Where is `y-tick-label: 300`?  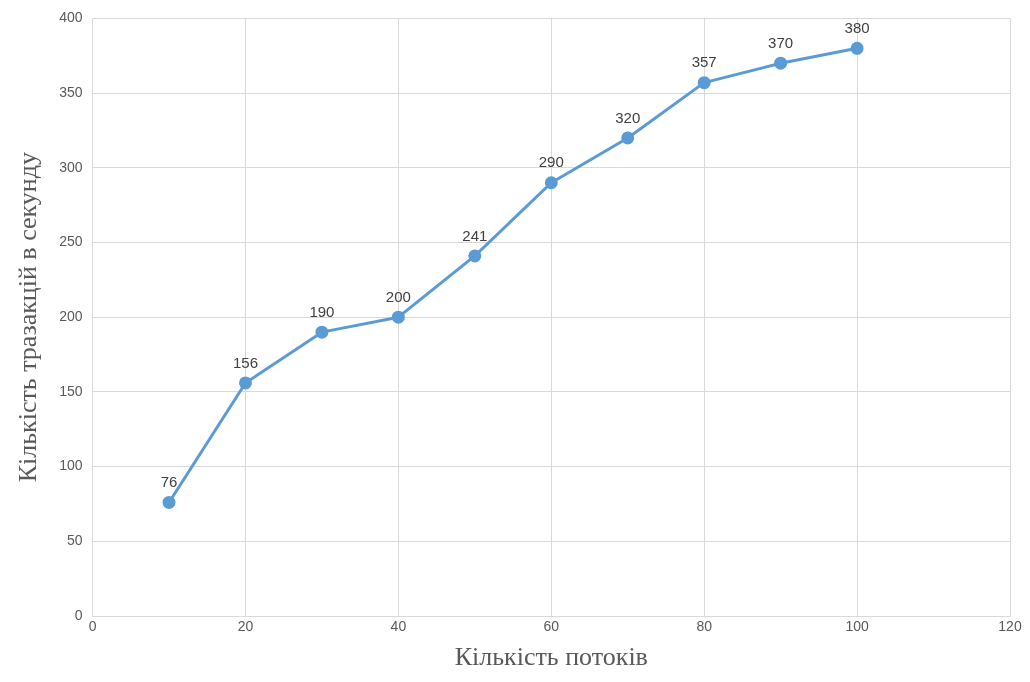 y-tick-label: 300 is located at coordinates (71, 166).